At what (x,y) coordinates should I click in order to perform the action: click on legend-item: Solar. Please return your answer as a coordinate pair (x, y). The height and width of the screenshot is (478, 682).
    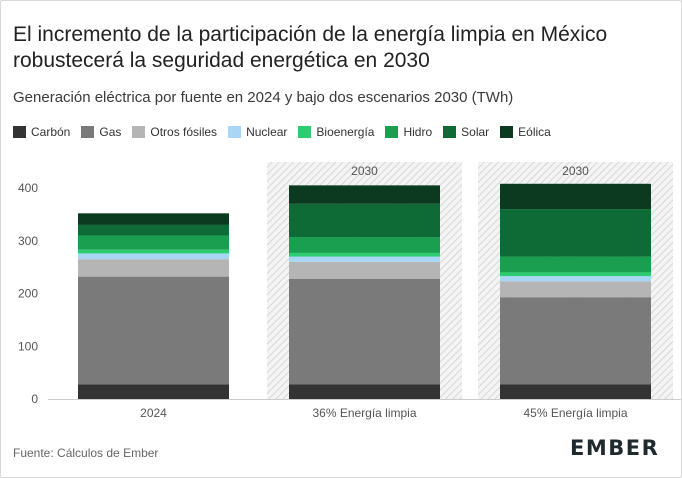
    Looking at the image, I should click on (466, 132).